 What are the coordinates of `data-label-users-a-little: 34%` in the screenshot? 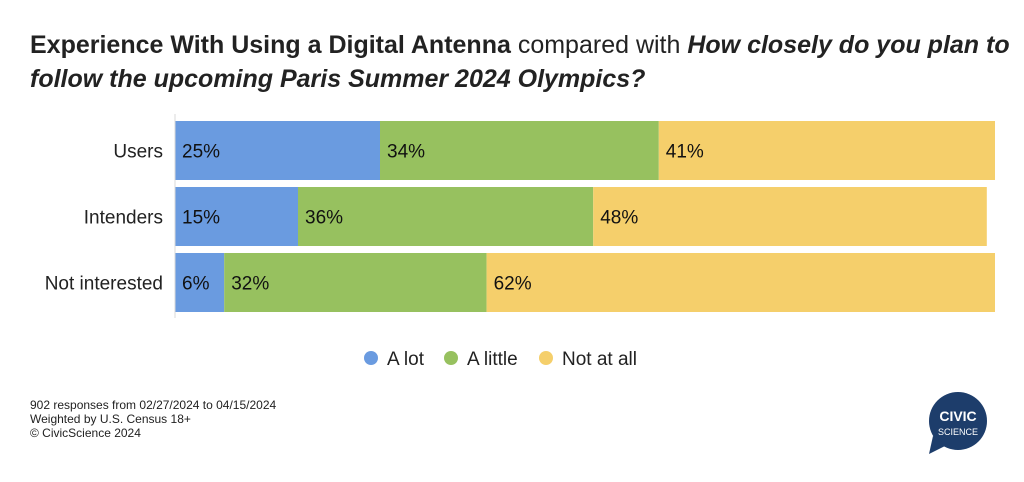 It's located at (406, 152).